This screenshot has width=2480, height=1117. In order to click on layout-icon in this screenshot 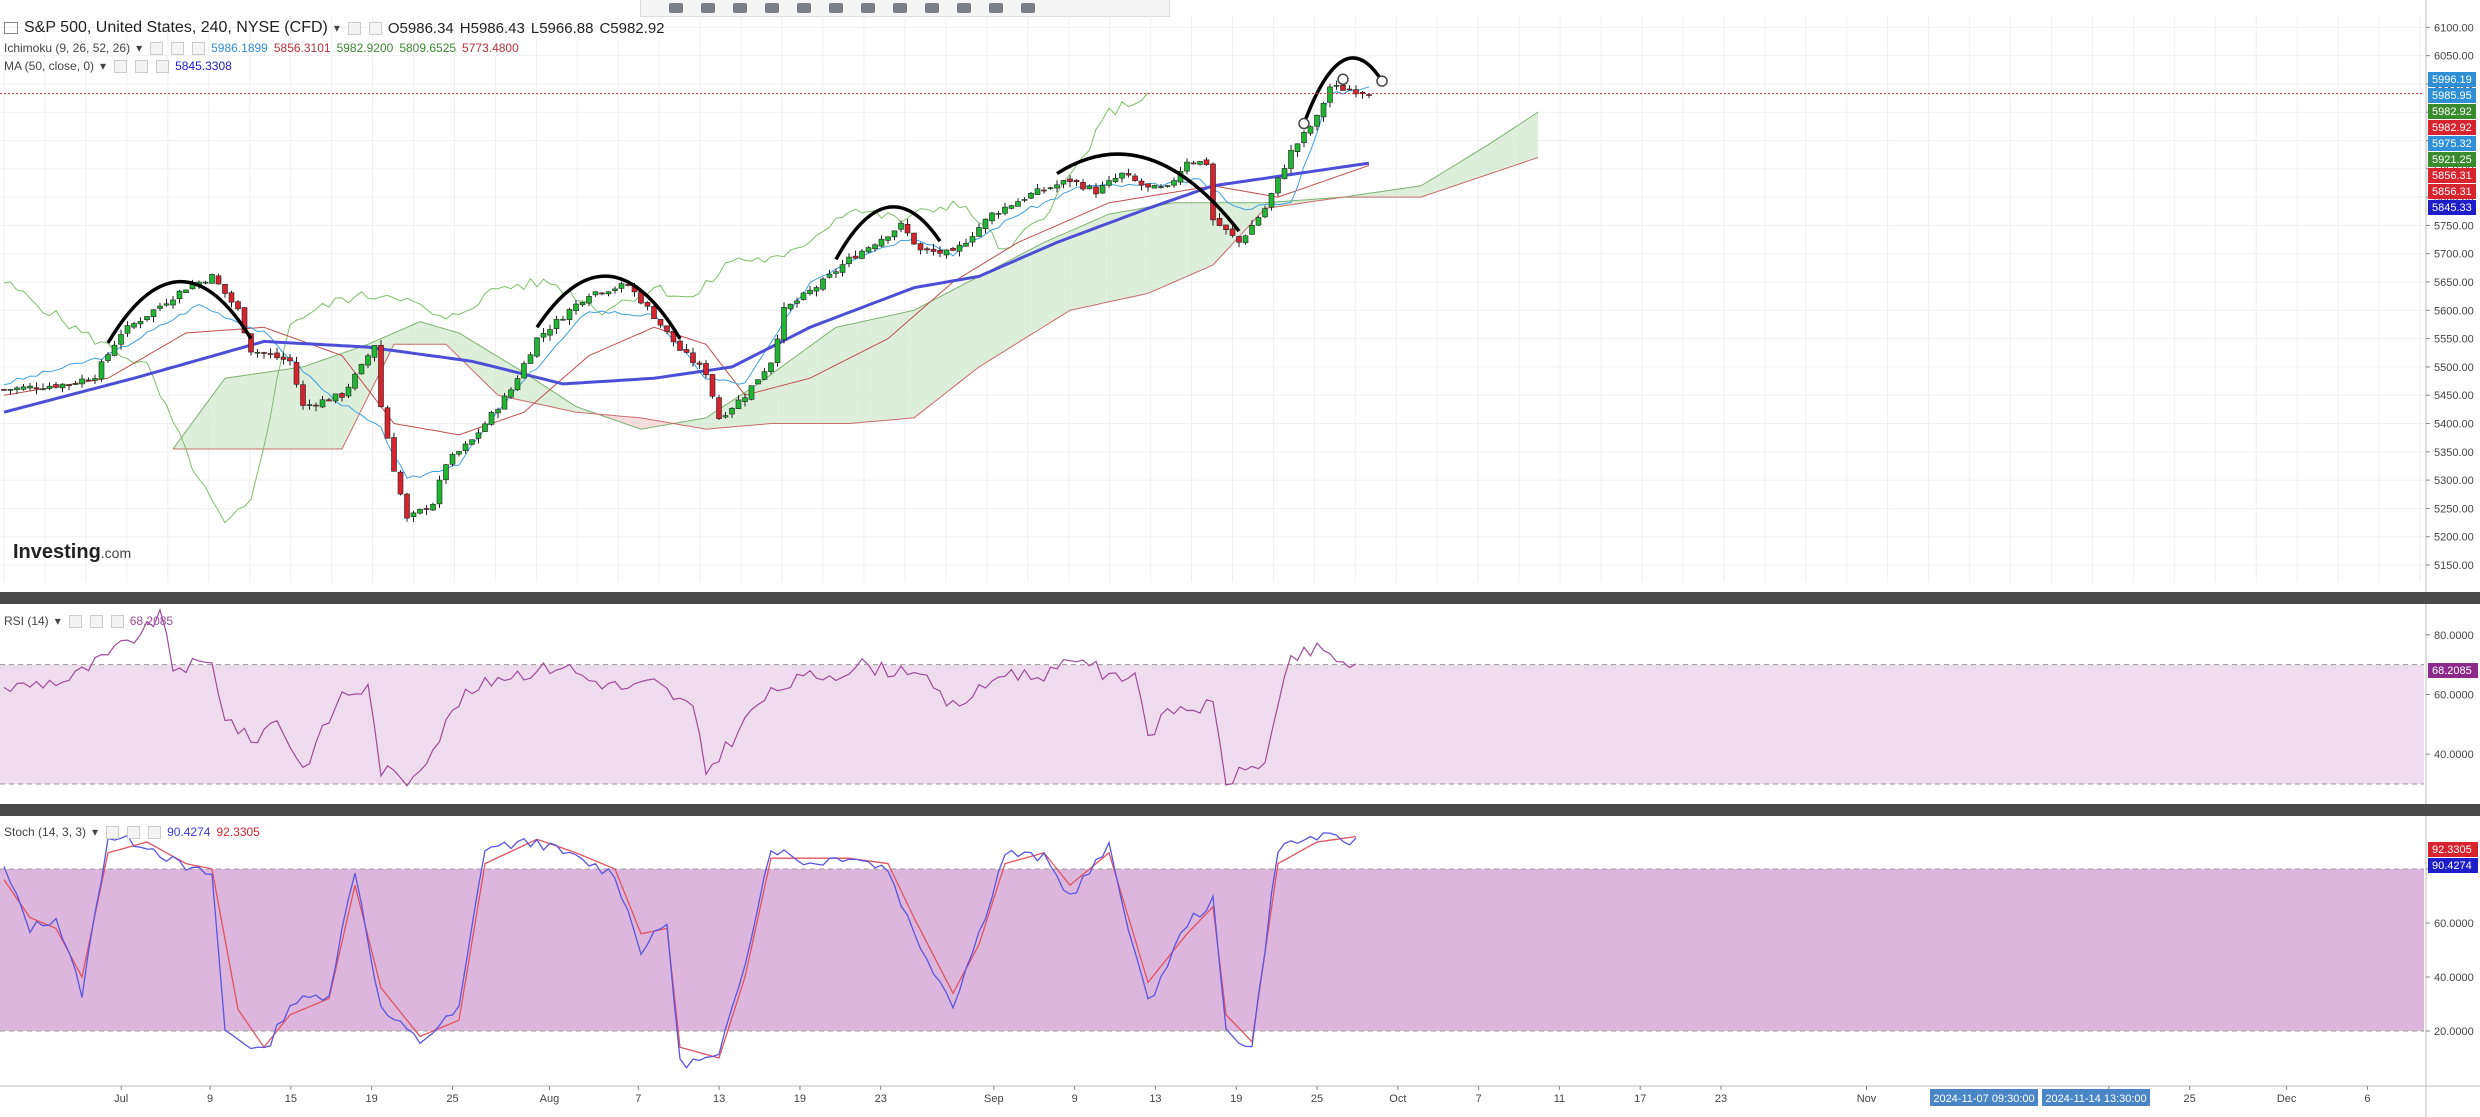, I will do `click(932, 8)`.